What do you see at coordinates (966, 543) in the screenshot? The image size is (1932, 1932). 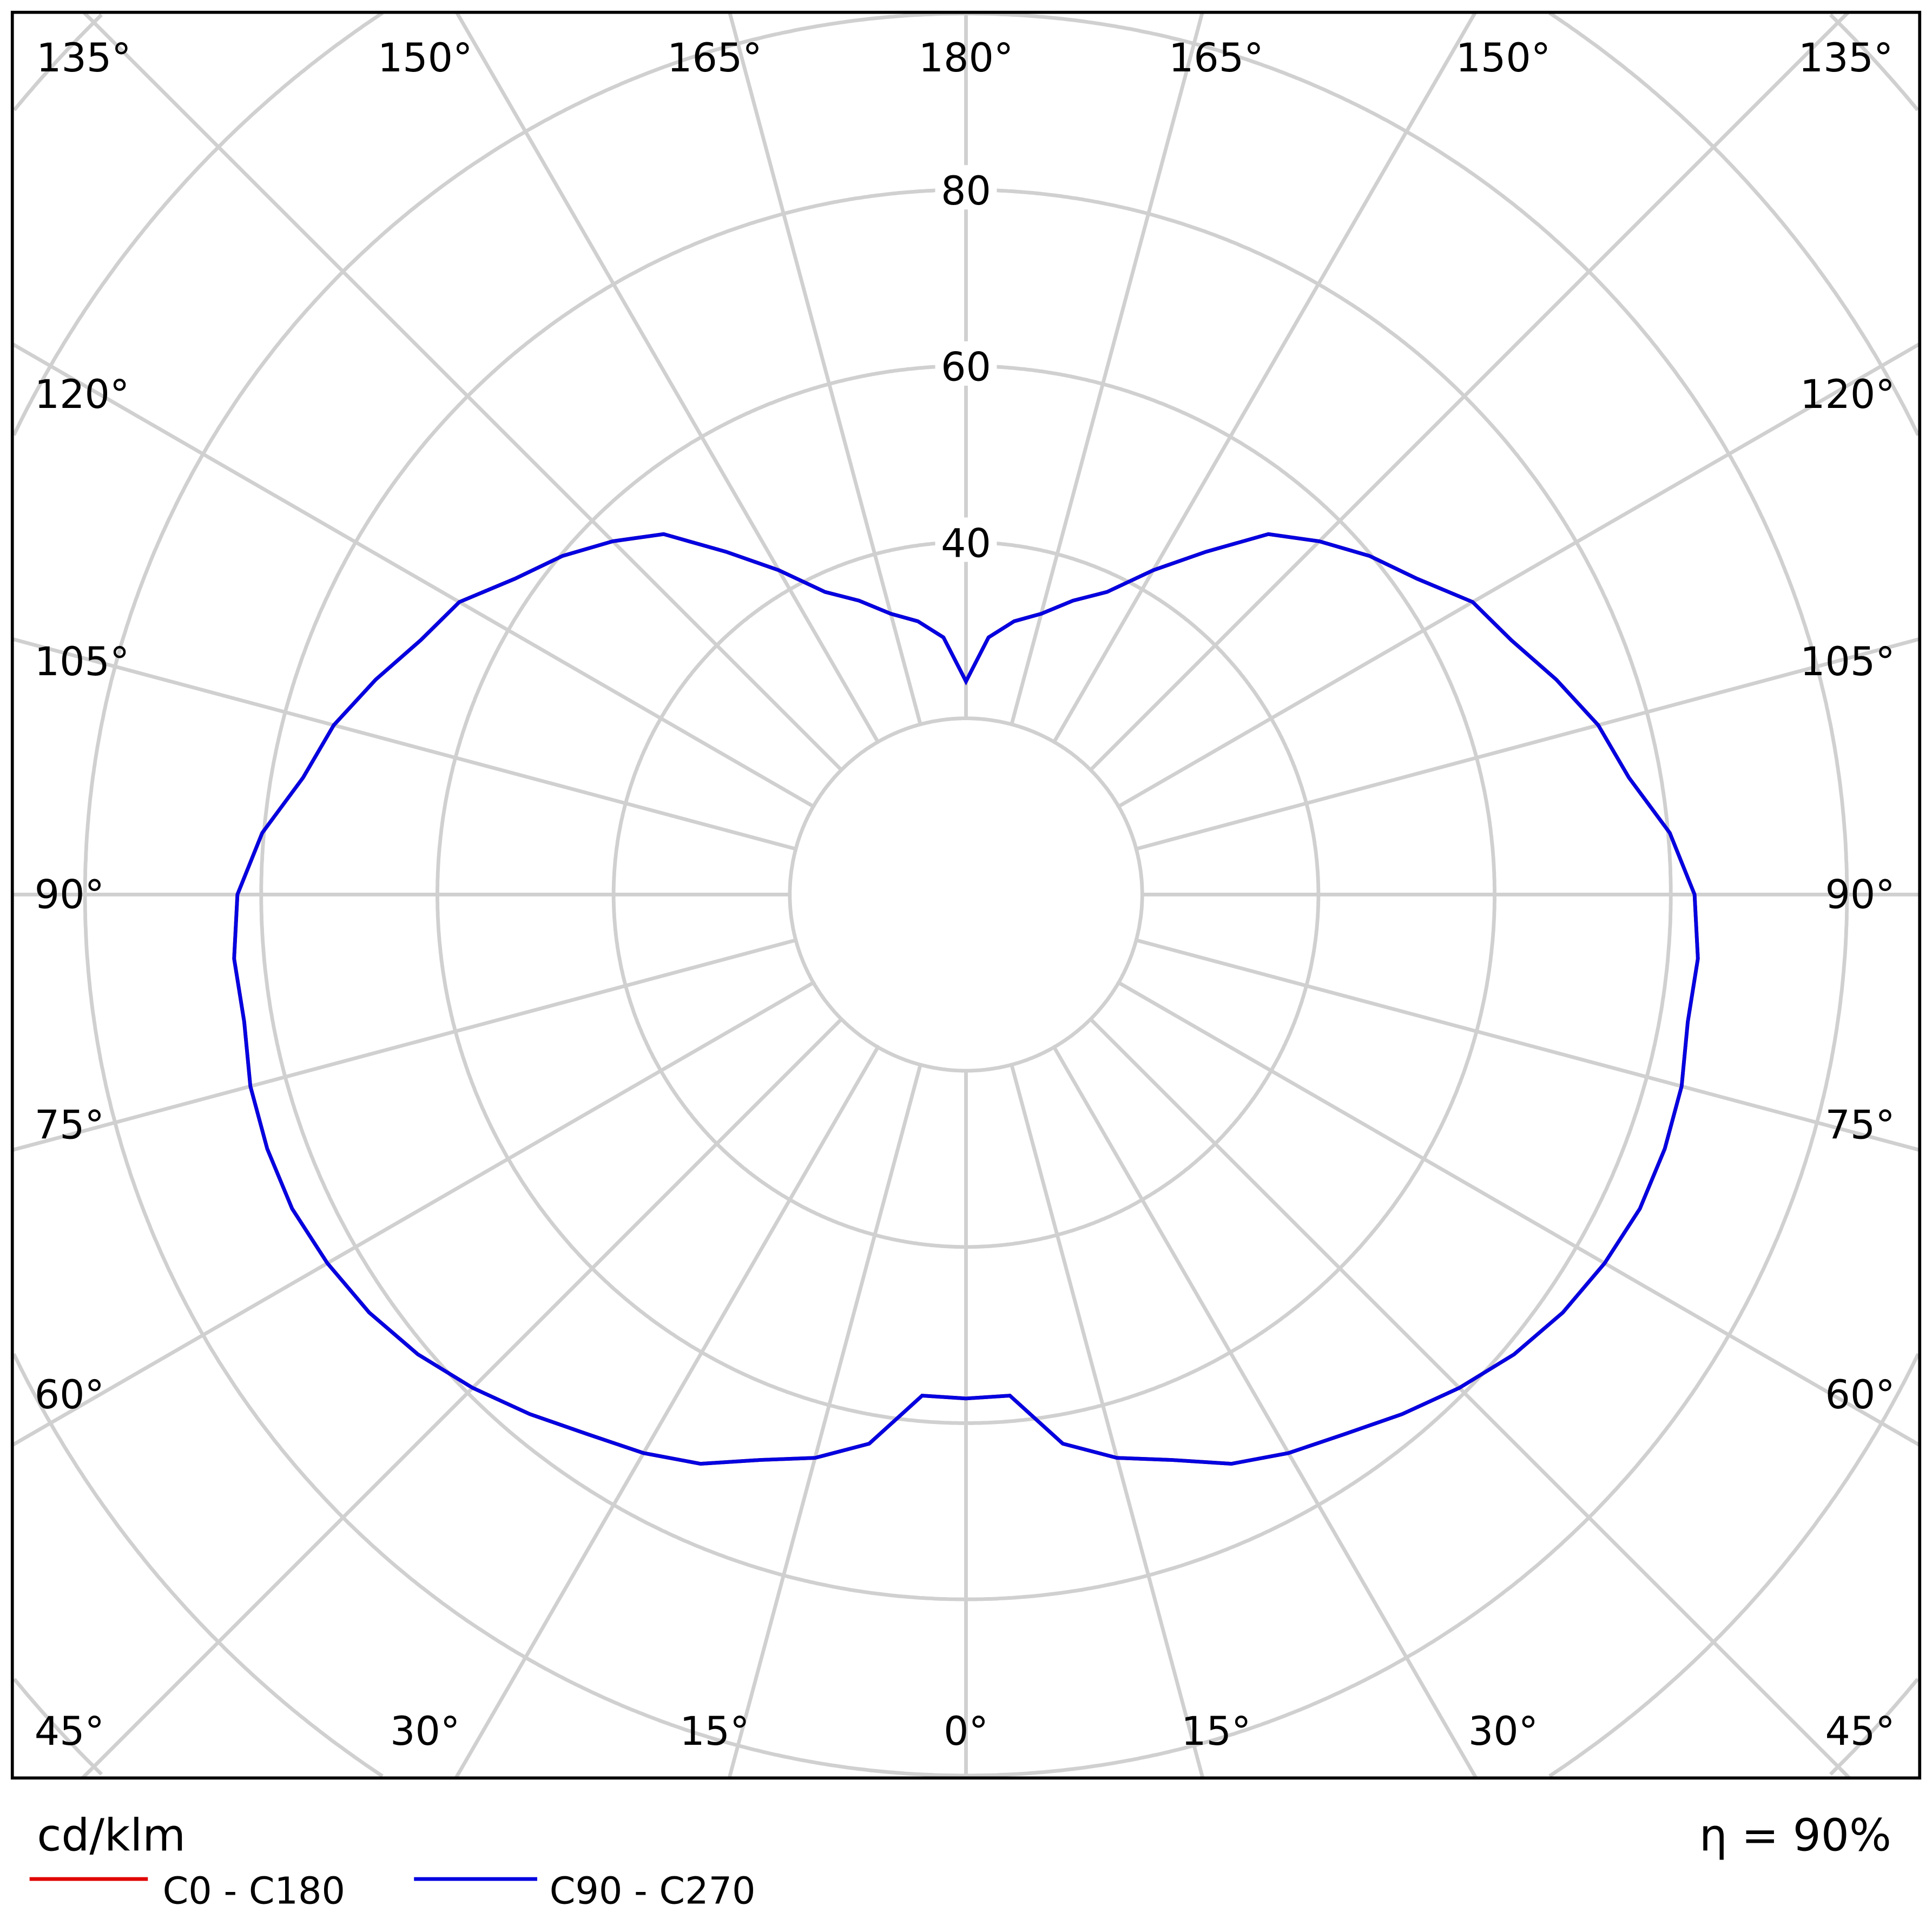 I see `radial-tick-label: 40` at bounding box center [966, 543].